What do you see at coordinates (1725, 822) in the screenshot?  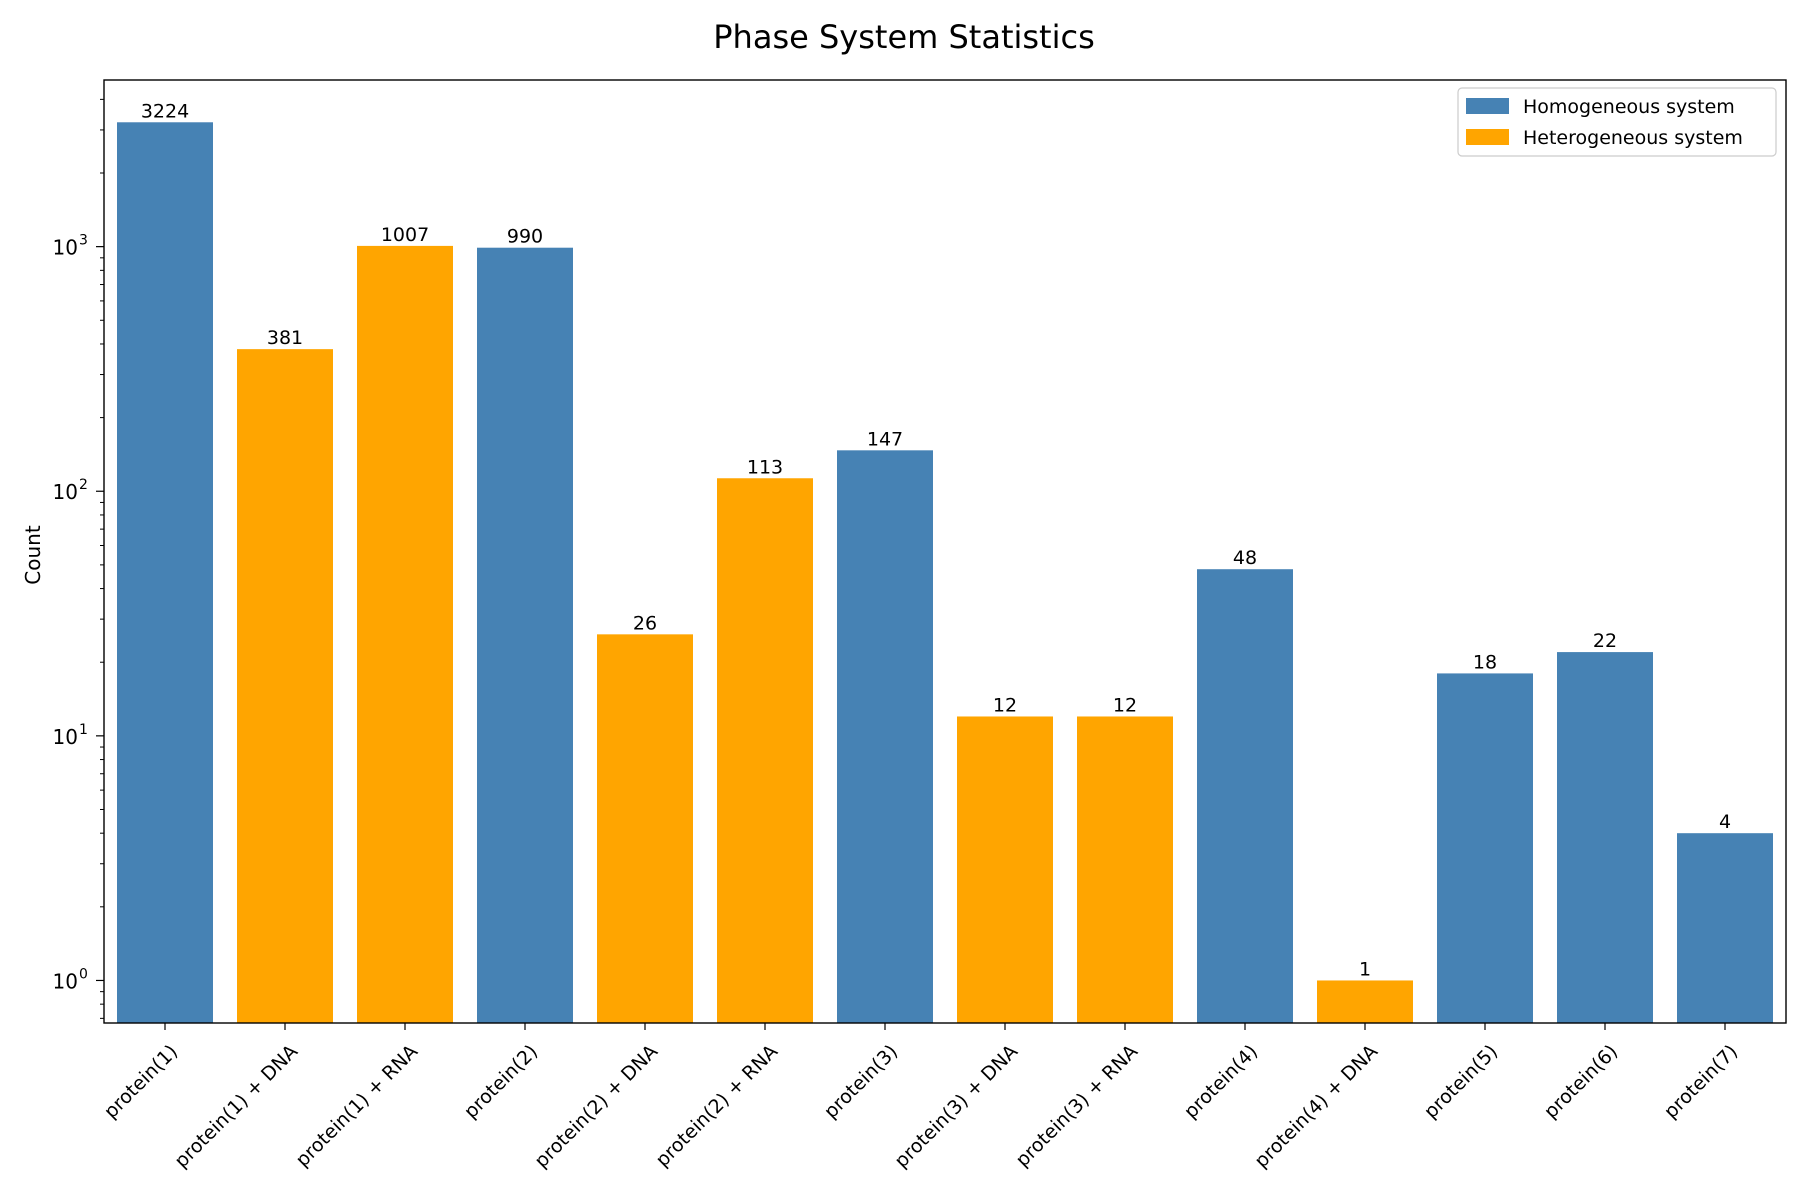 I see `bar-value-label: 4` at bounding box center [1725, 822].